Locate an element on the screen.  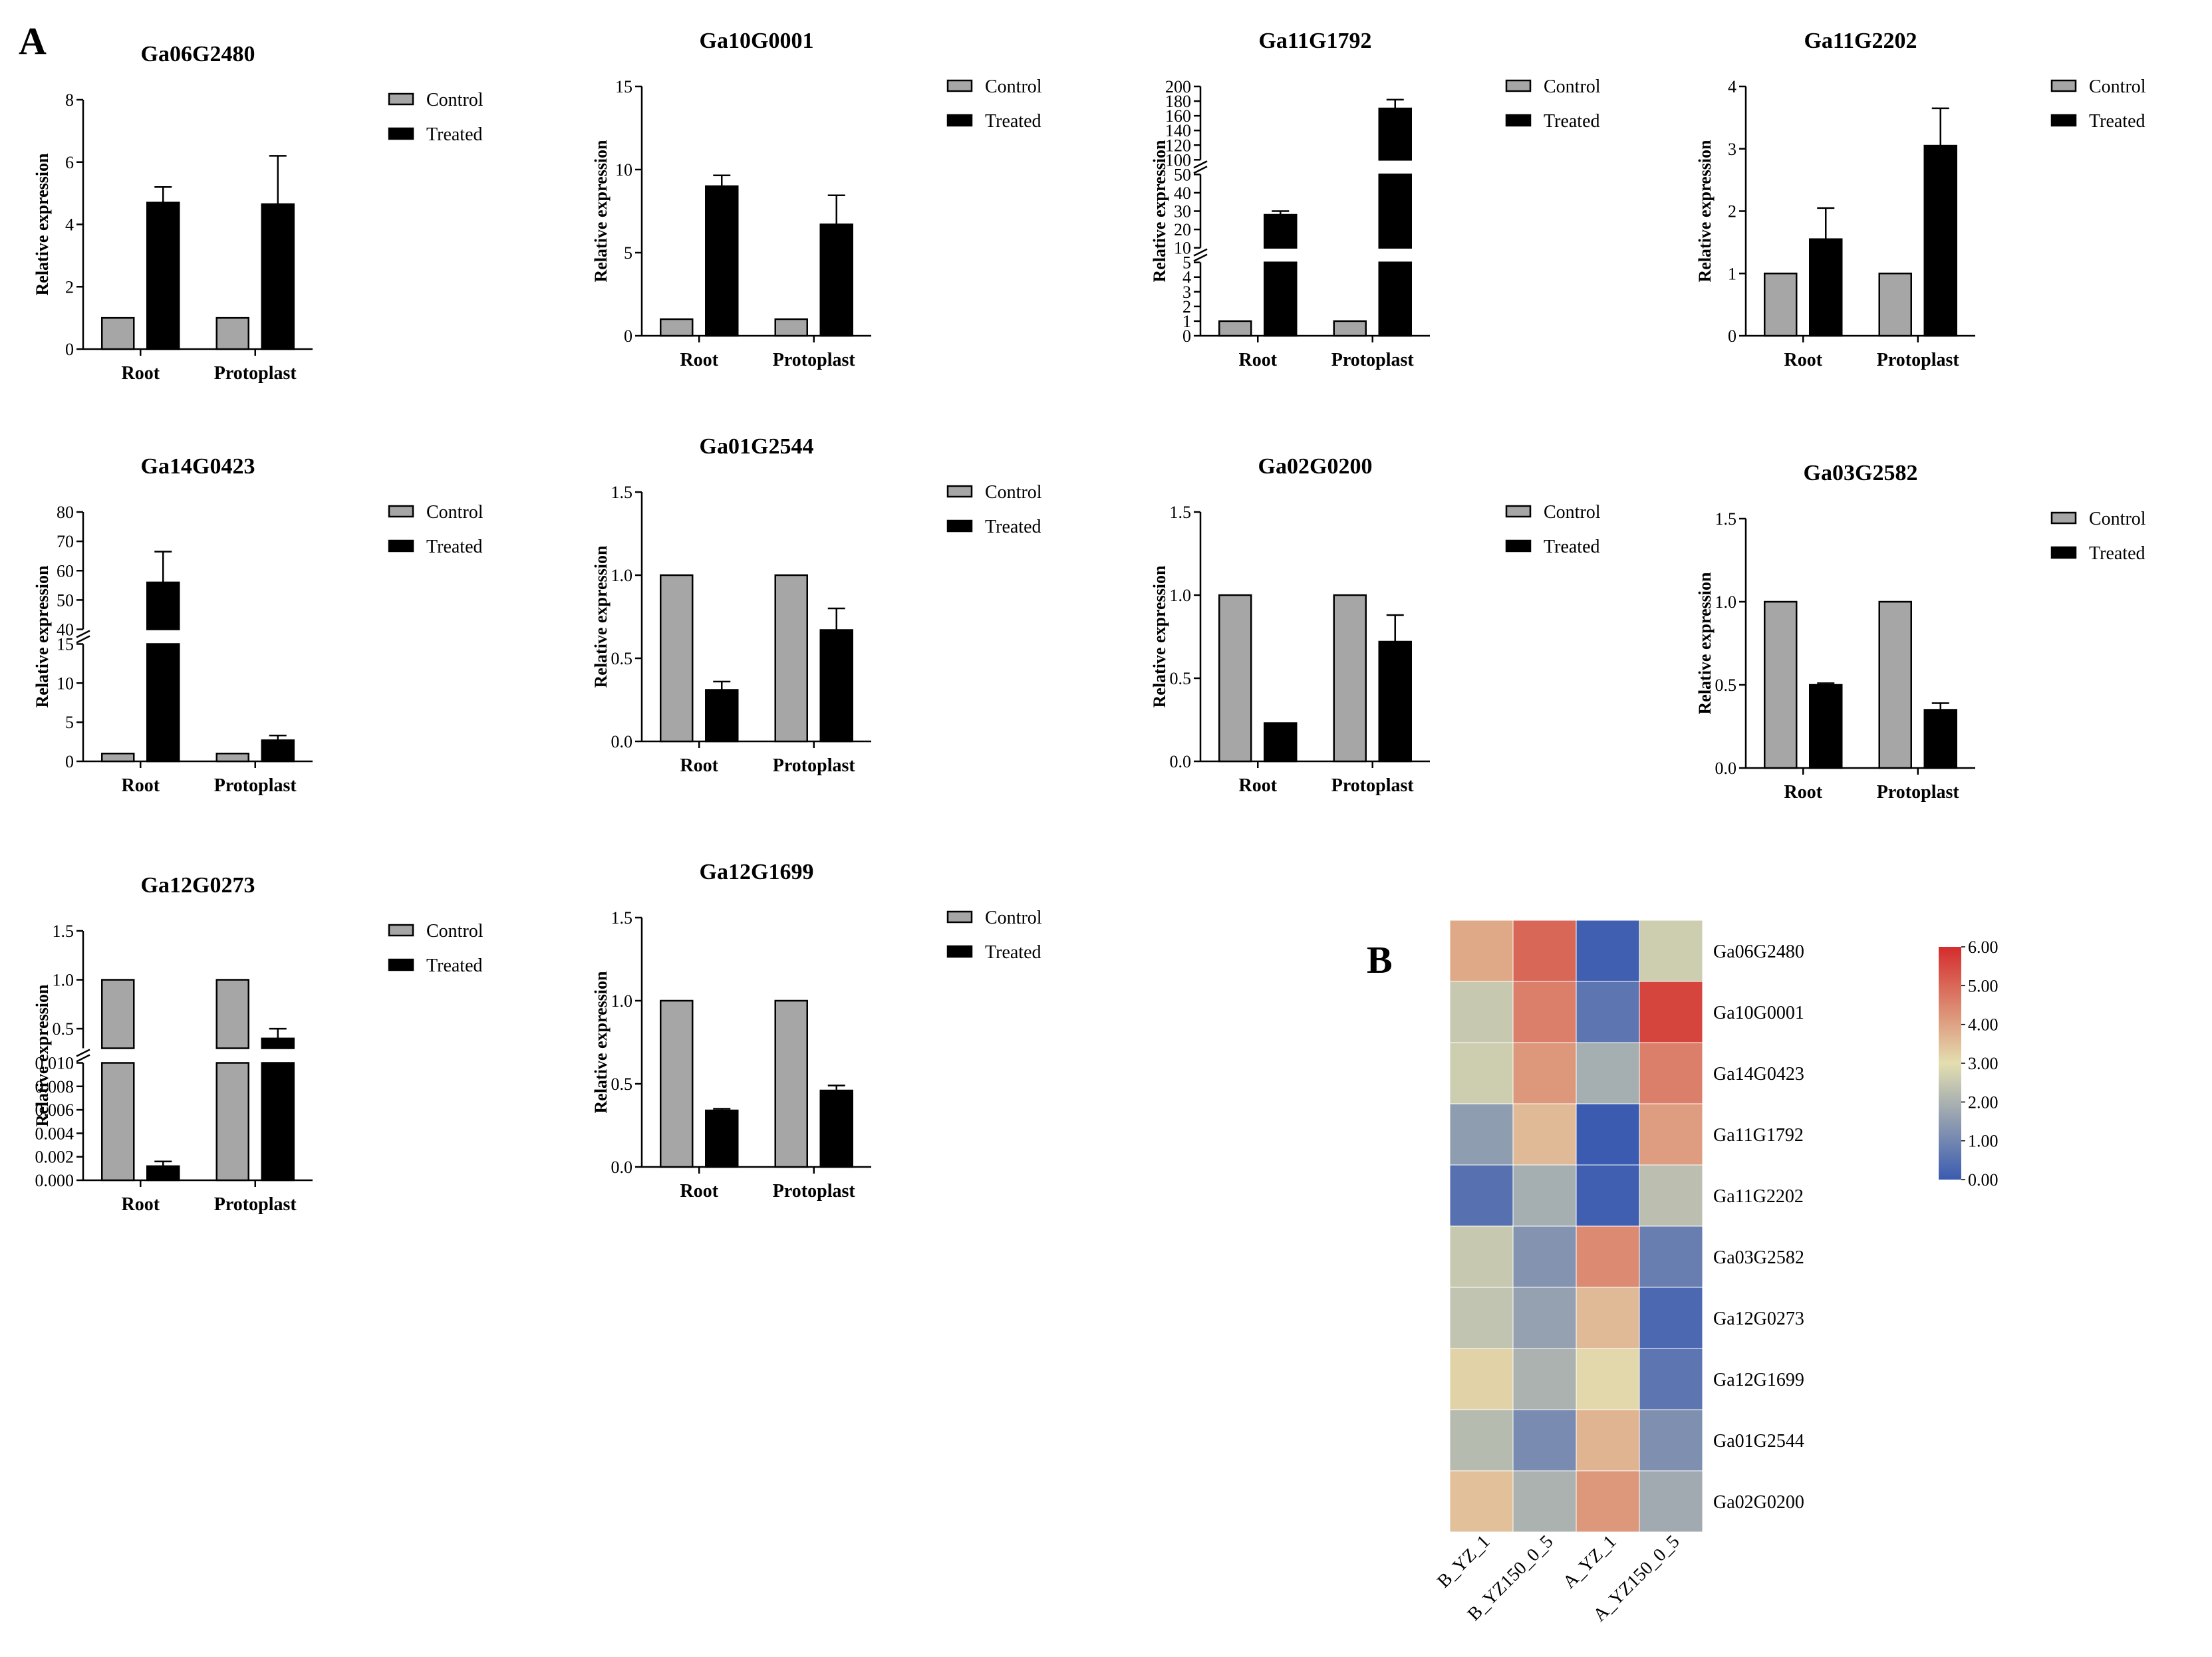
bar-control-protoplast-seg1 is located at coordinates (232, 1014).